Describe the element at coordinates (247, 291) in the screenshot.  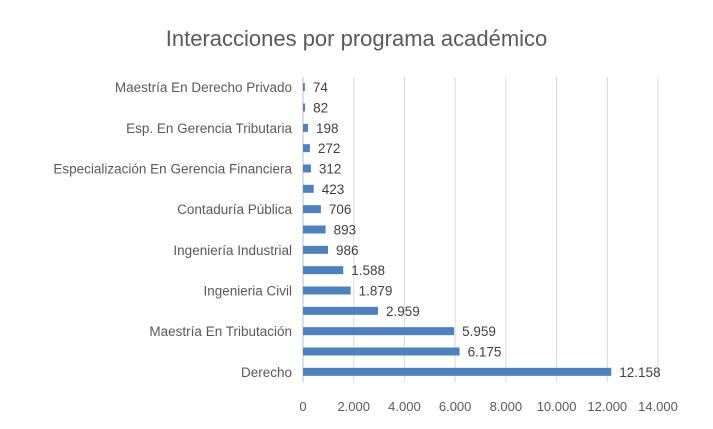
I see `category-label: Ingenieria Civil` at that location.